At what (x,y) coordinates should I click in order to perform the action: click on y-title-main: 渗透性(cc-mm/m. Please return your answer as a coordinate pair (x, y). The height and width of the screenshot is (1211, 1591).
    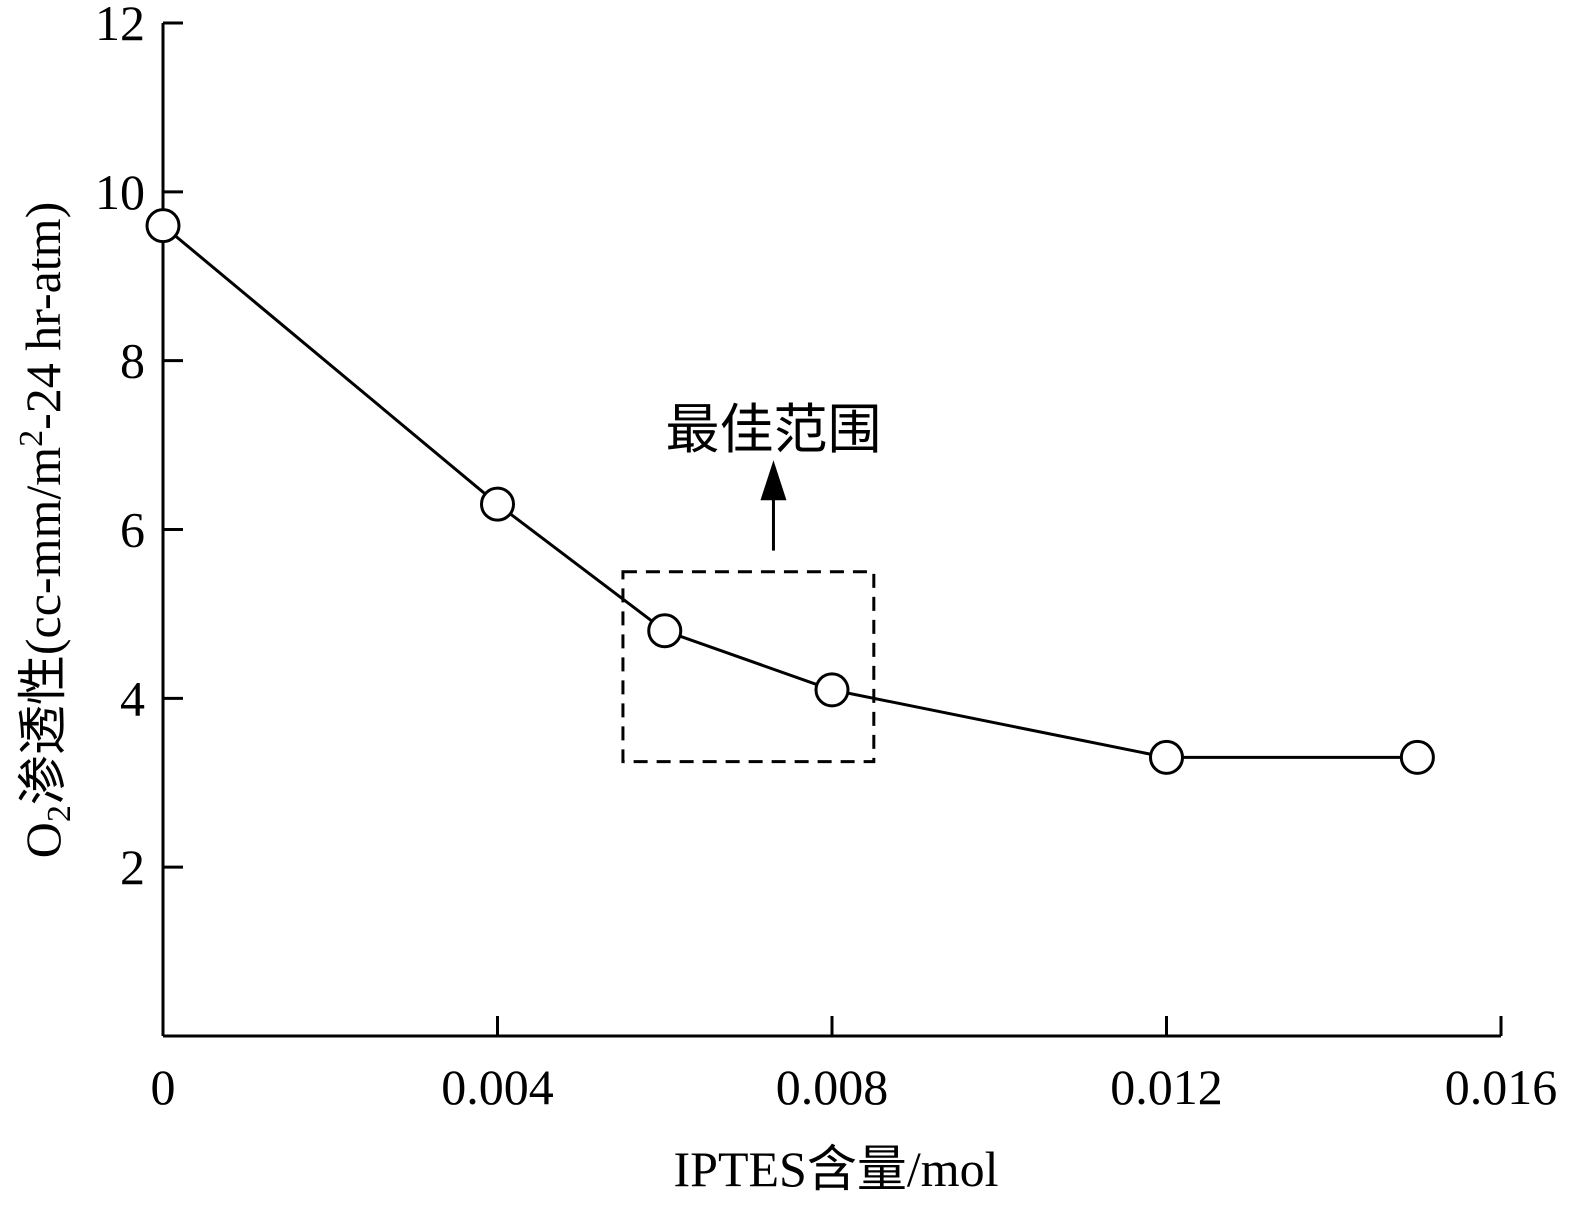
    Looking at the image, I should click on (43, 626).